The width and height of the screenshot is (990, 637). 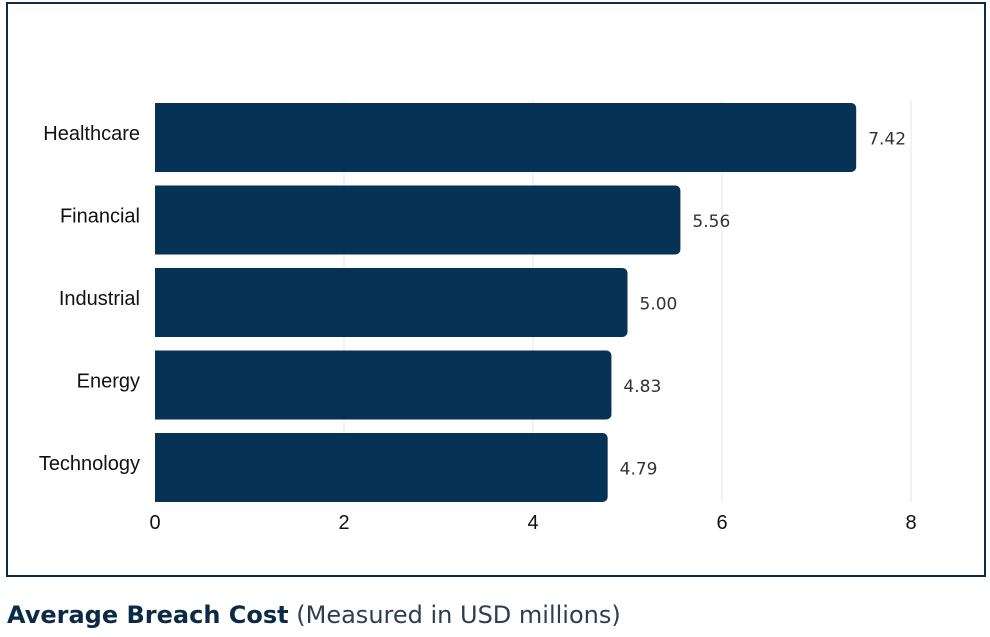 I want to click on category-label-industrial: Industrial, so click(x=99, y=299).